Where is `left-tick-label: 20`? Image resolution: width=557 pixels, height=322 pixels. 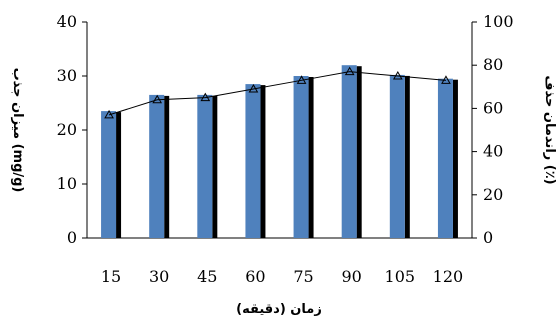 left-tick-label: 20 is located at coordinates (67, 129).